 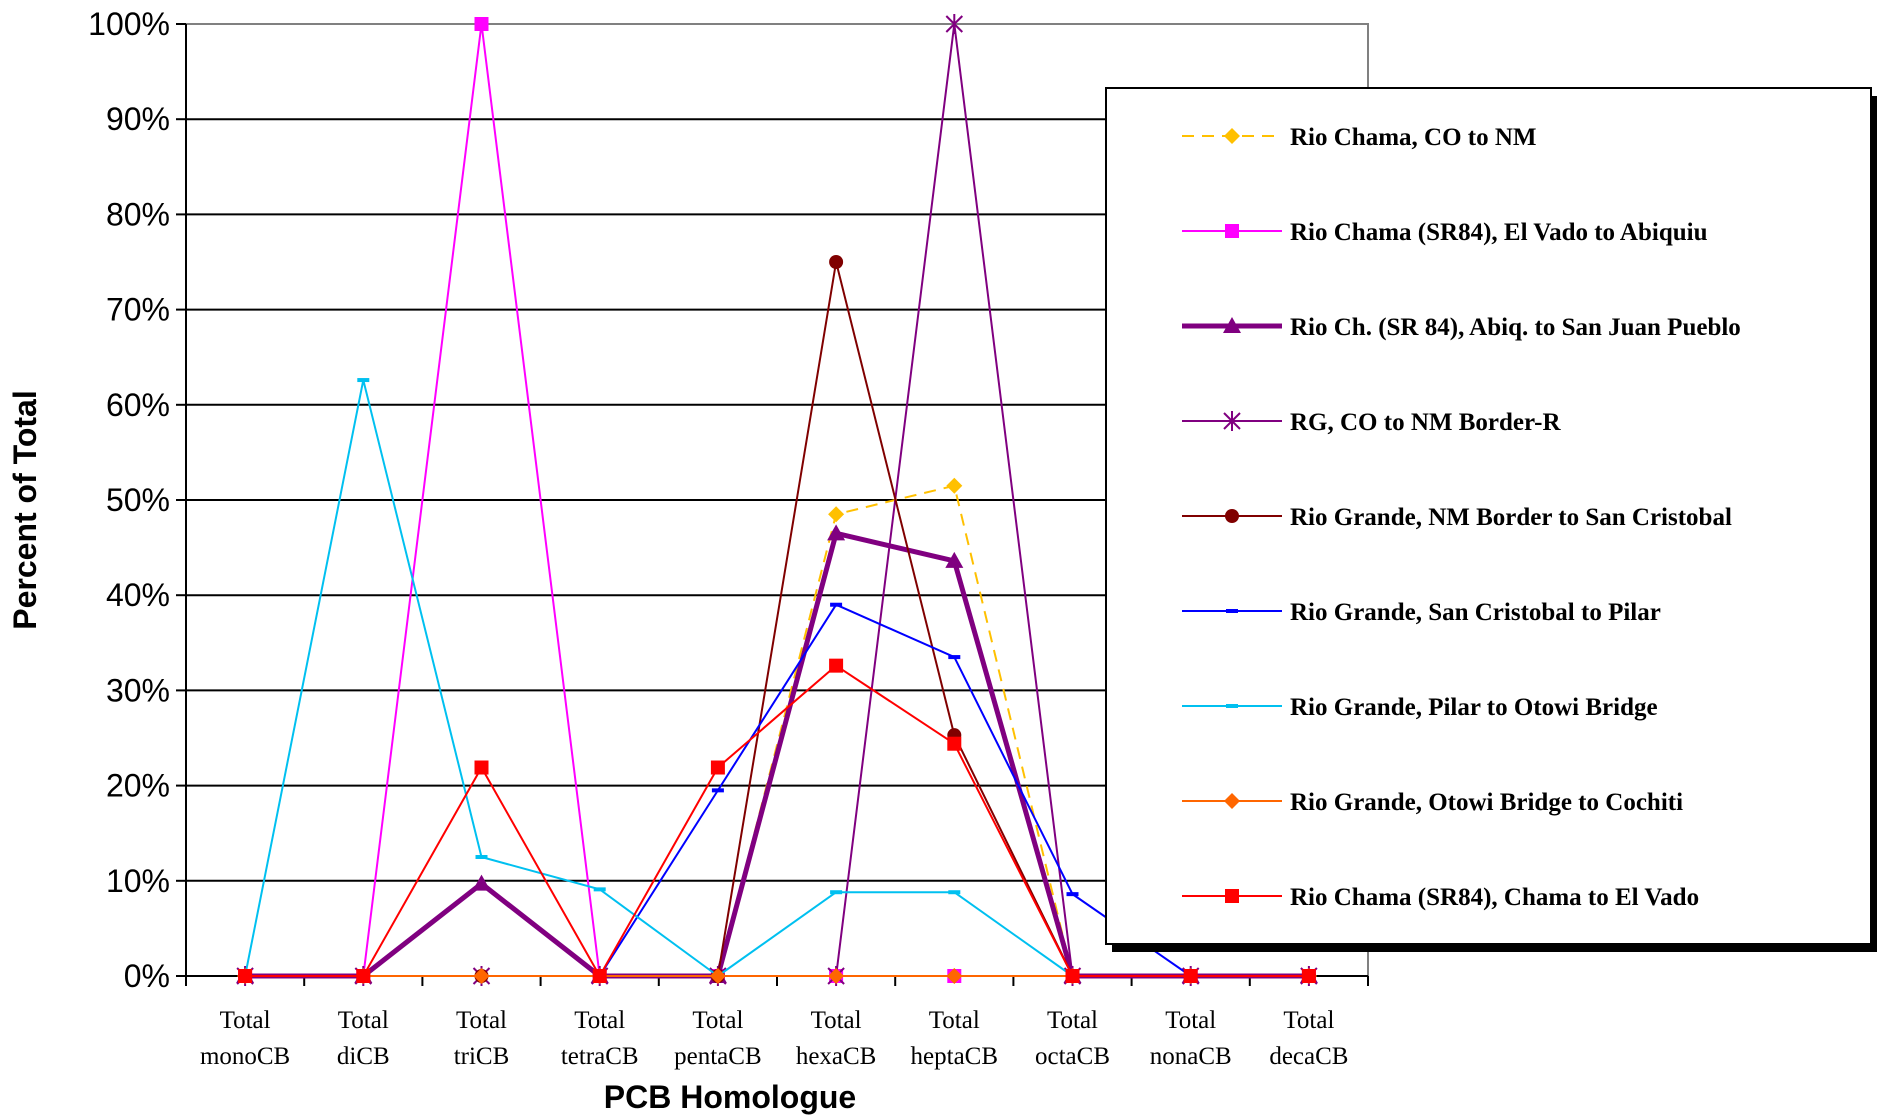 I want to click on x-axis-title: PCB Homologue, so click(x=730, y=1097).